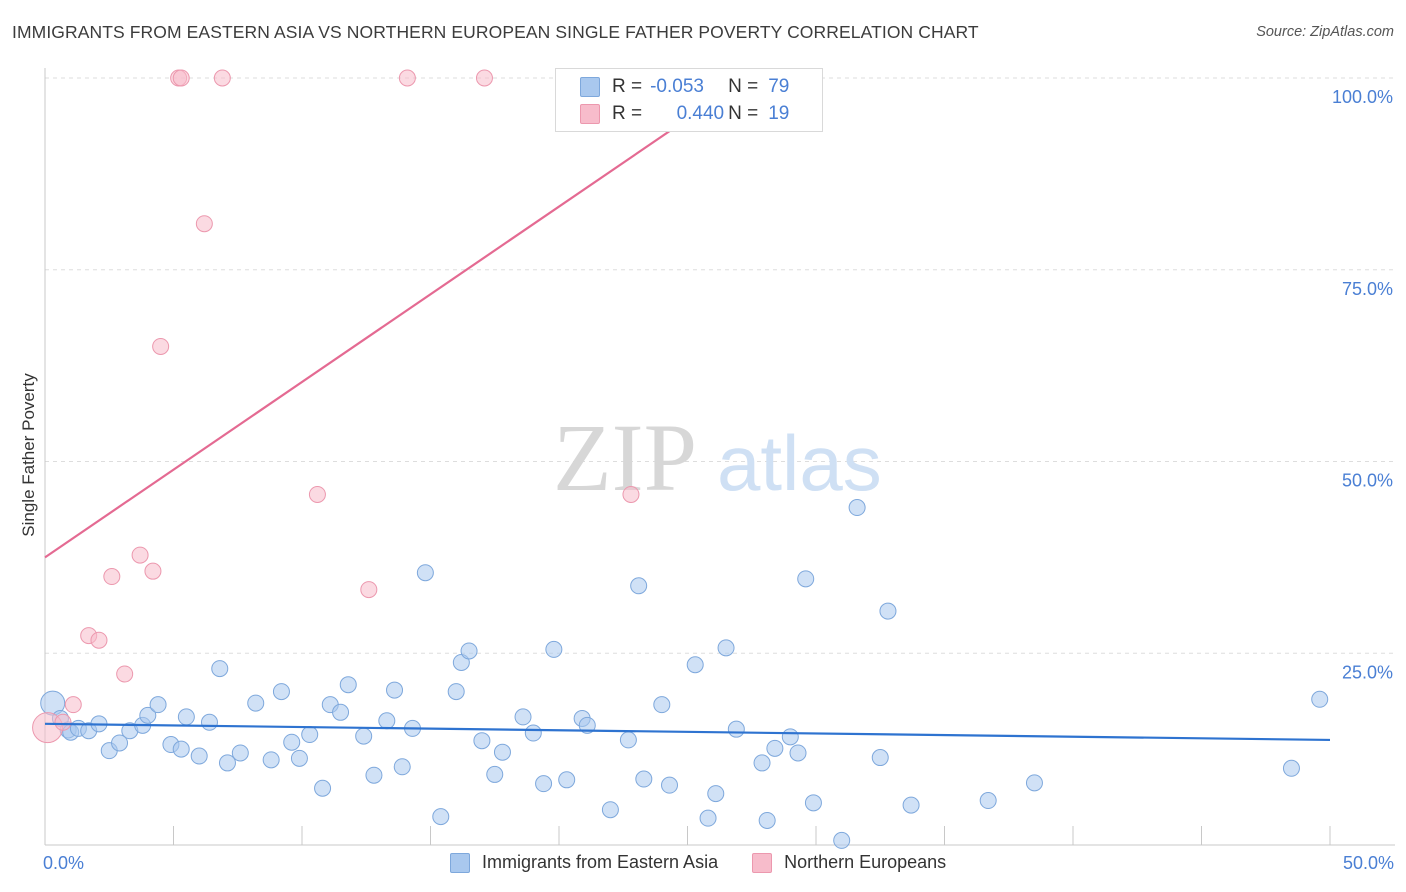  What do you see at coordinates (1362, 384) in the screenshot?
I see `y-tick-labels: 25.0% 50.0% 75.0% 100.0%` at bounding box center [1362, 384].